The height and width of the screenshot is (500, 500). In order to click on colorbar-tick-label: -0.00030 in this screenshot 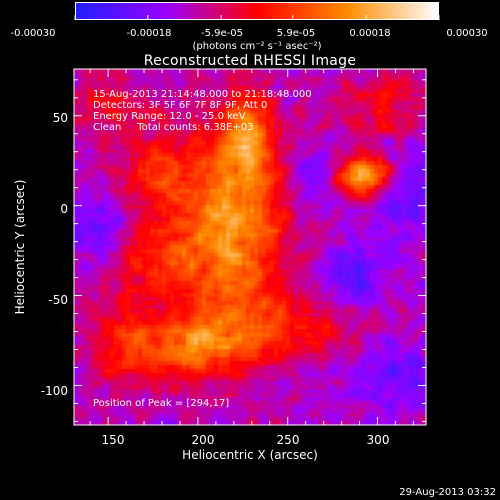, I will do `click(33, 33)`.